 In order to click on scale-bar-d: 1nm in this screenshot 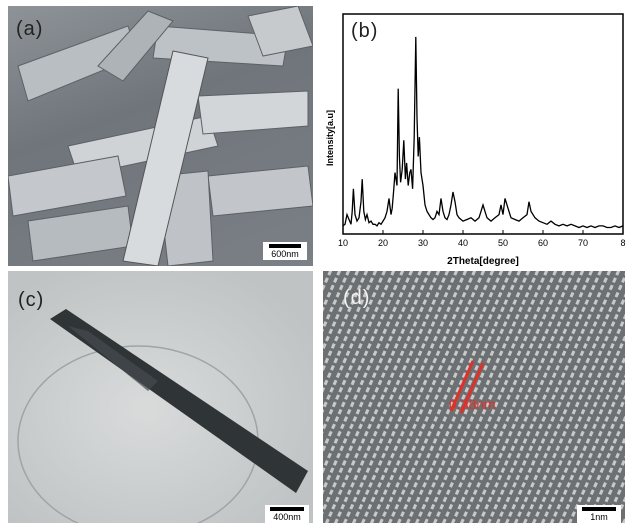, I will do `click(599, 514)`.